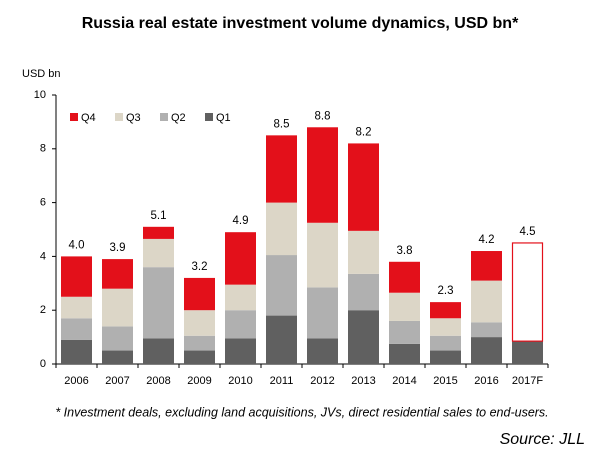 The image size is (600, 452). What do you see at coordinates (241, 221) in the screenshot?
I see `total-label: 4.9` at bounding box center [241, 221].